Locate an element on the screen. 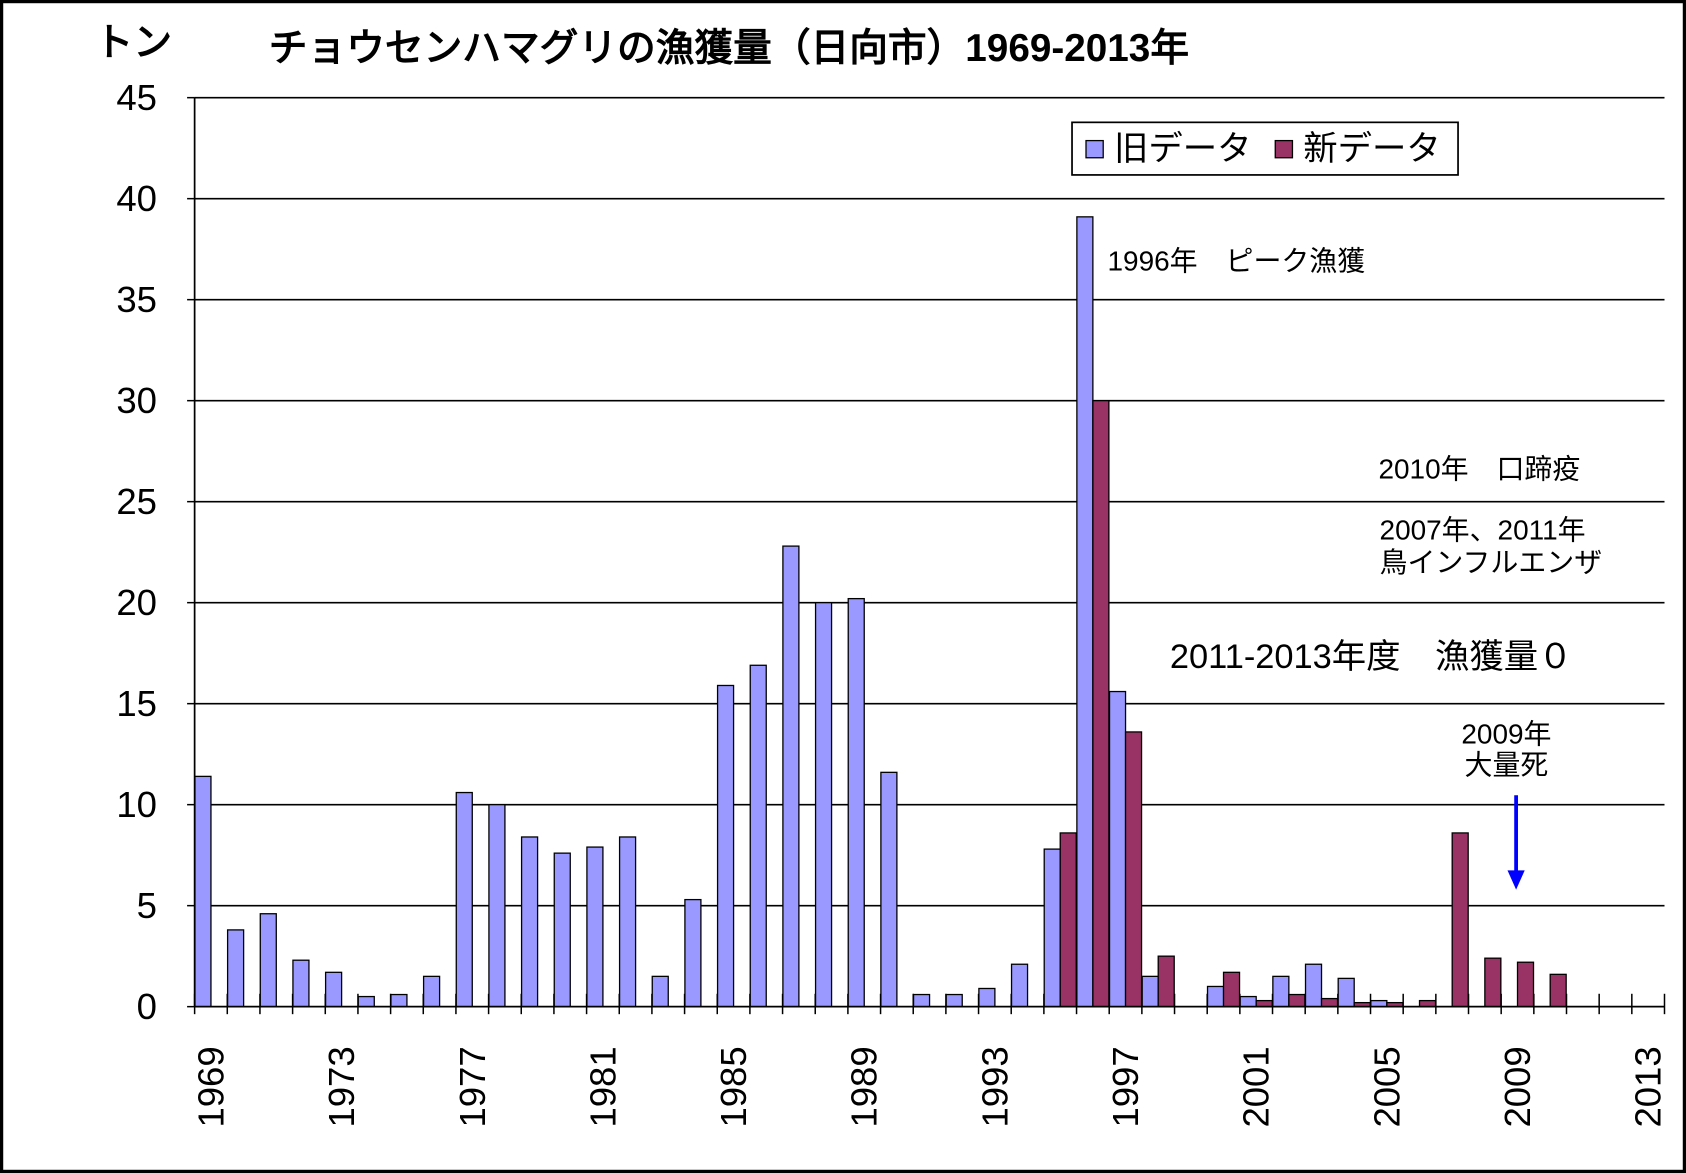 This screenshot has width=1686, height=1173. bar-old-data-2001 is located at coordinates (1248, 1001).